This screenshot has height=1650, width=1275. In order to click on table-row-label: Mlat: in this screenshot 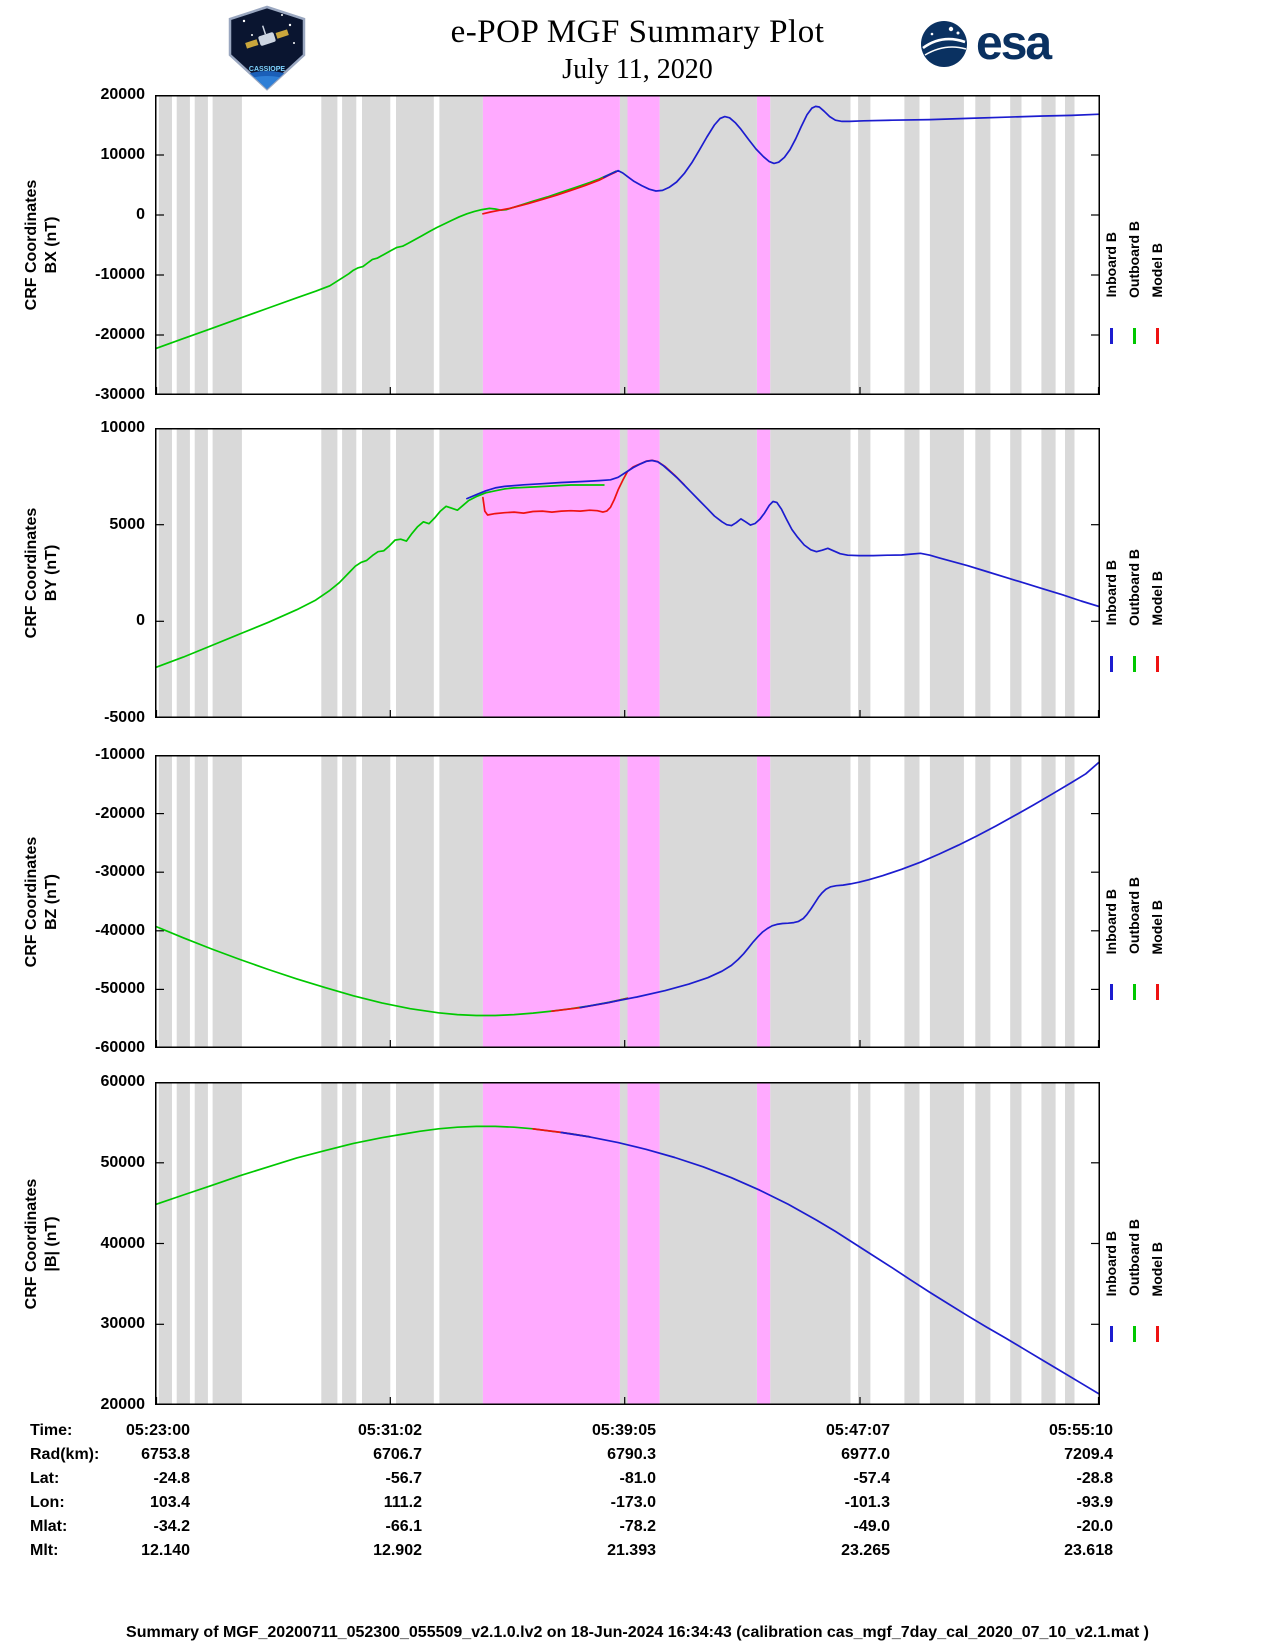, I will do `click(49, 1526)`.